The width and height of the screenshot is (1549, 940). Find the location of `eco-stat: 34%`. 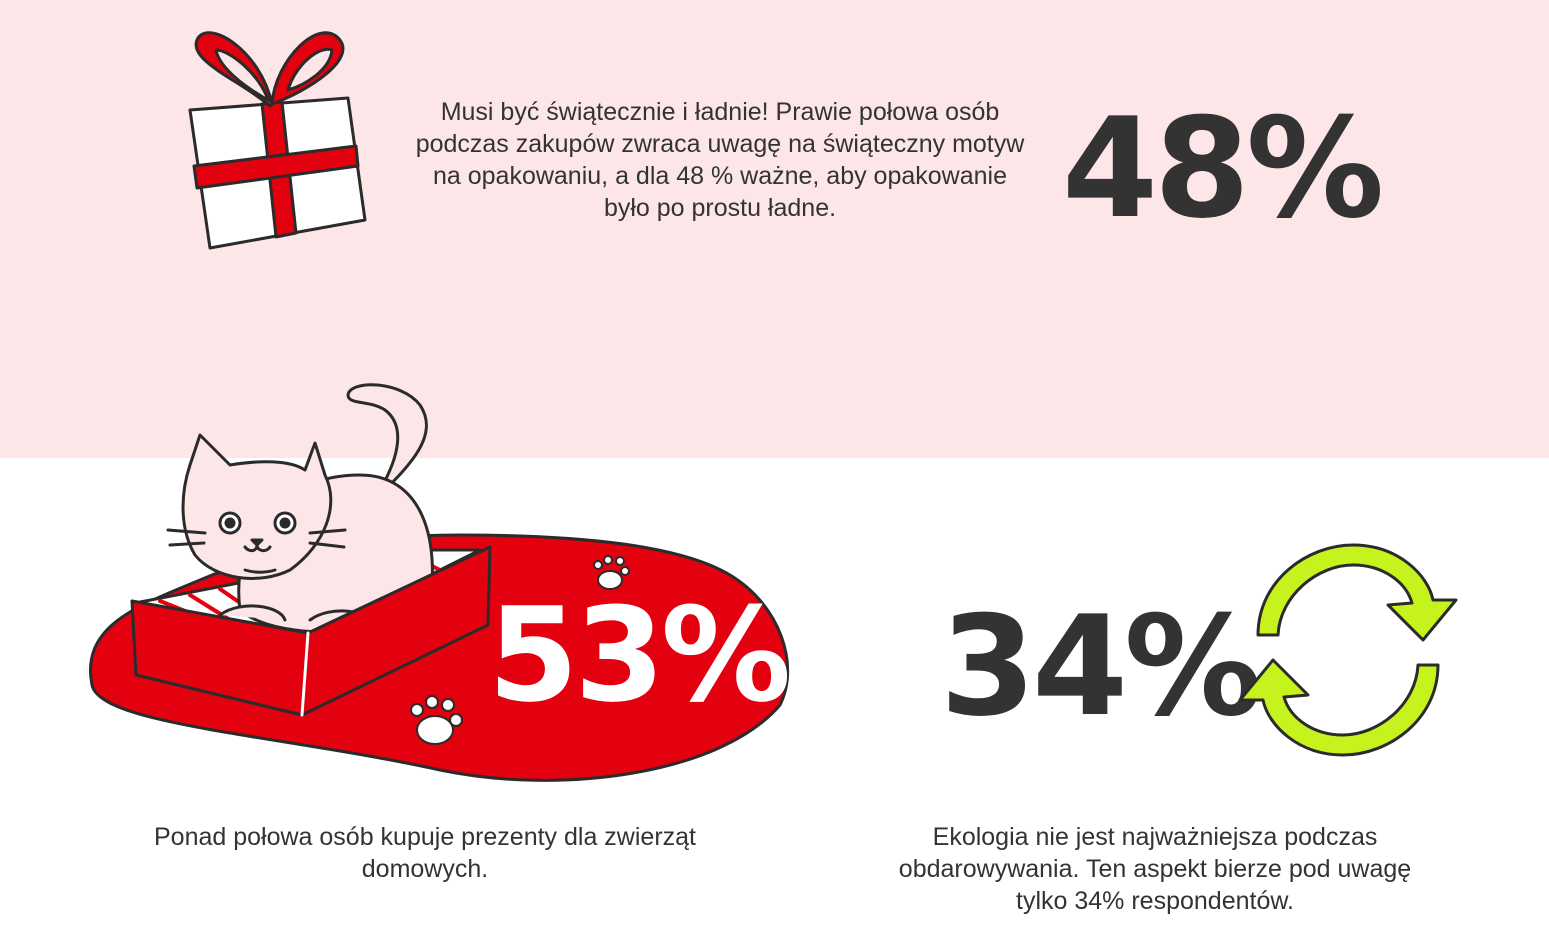

eco-stat: 34% is located at coordinates (1101, 666).